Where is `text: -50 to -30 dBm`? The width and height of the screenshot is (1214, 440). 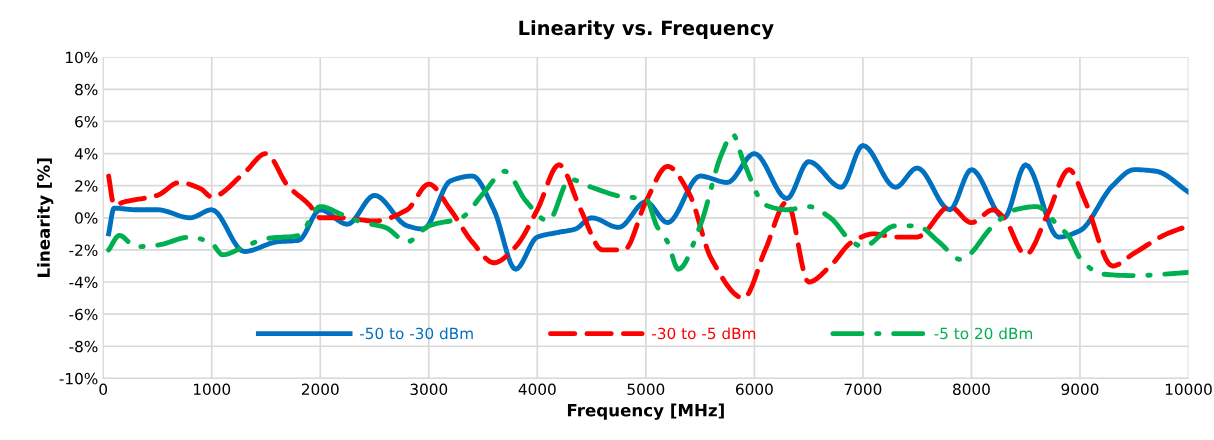
text: -50 to -30 dBm is located at coordinates (416, 333).